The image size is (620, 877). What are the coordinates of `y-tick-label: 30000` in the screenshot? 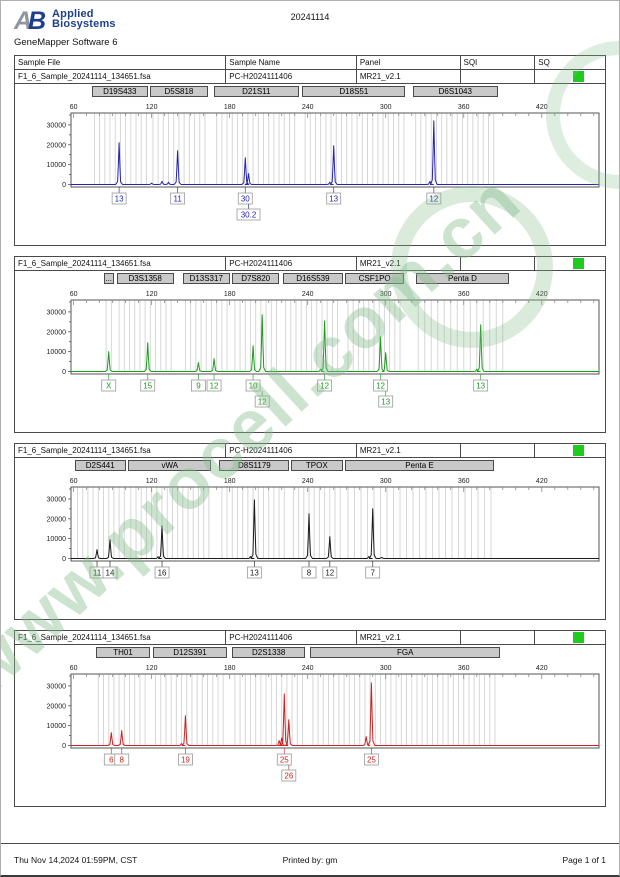 It's located at (57, 686).